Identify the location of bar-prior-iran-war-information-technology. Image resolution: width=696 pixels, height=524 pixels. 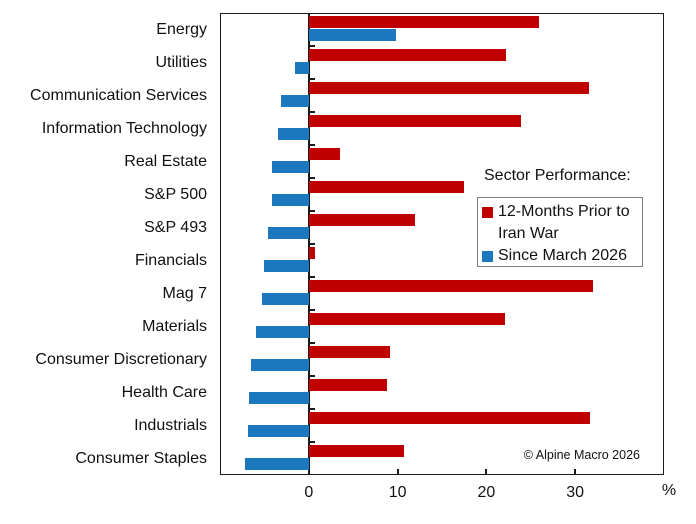
(415, 121).